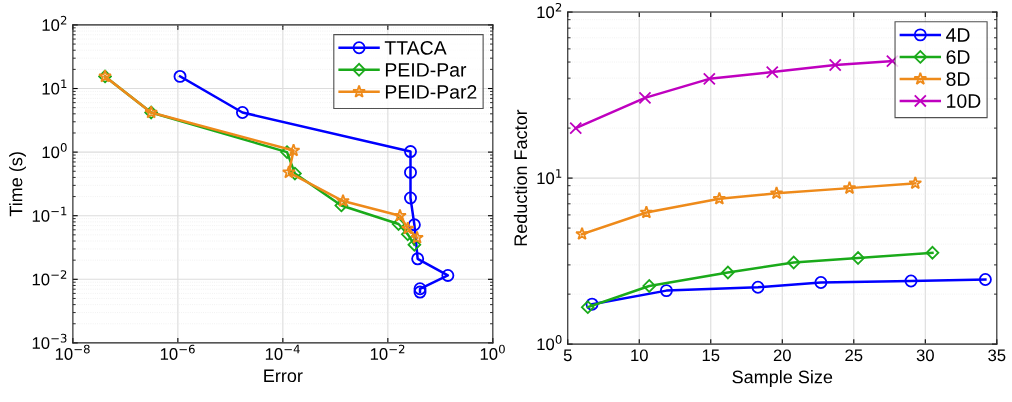 This screenshot has width=1012, height=402. What do you see at coordinates (639, 355) in the screenshot?
I see `x-tick-label: 10` at bounding box center [639, 355].